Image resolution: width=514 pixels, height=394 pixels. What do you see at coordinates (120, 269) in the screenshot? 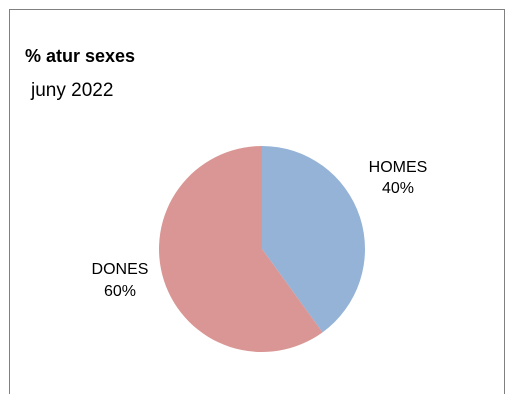
I see `slice-category-label: DONES` at bounding box center [120, 269].